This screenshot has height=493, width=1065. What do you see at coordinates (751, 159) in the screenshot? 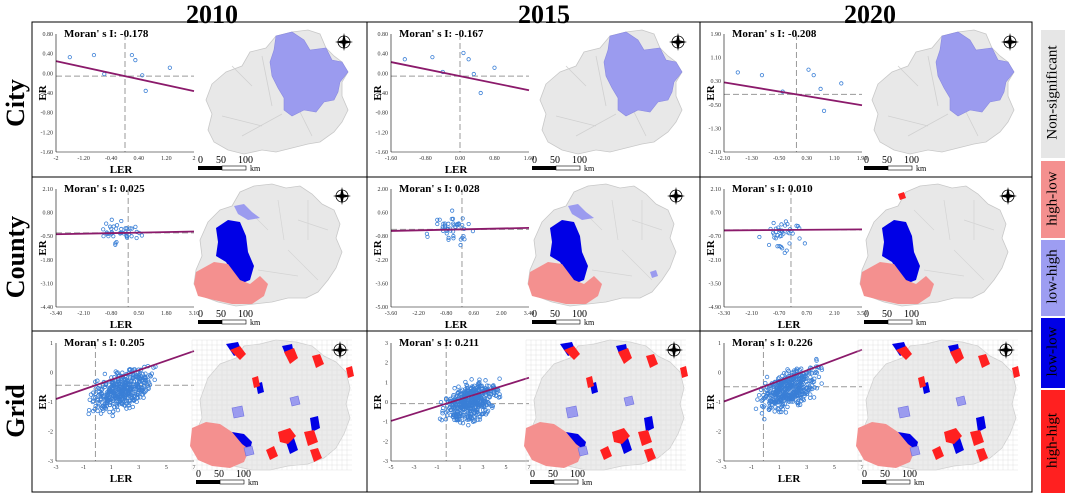
I see `x-tick-label: -1.30` at bounding box center [751, 159].